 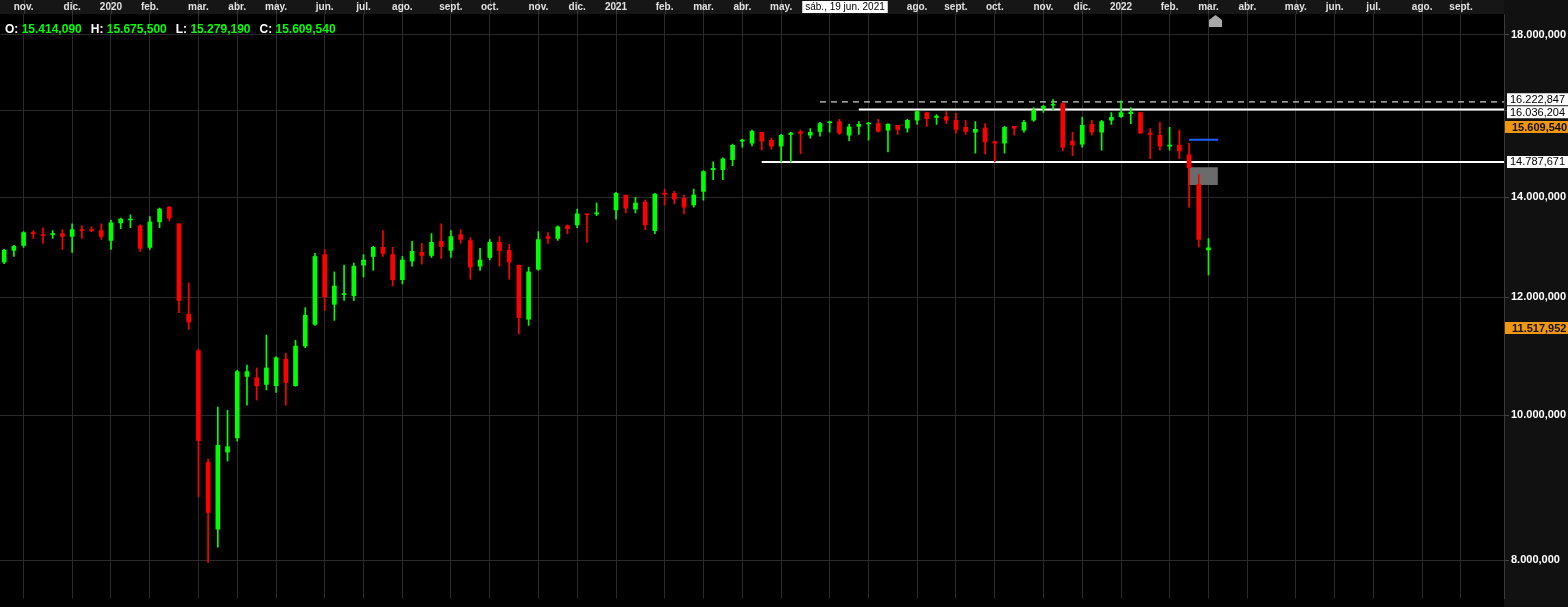 What do you see at coordinates (129, 29) in the screenshot?
I see `annotation: H: 15.675,500` at bounding box center [129, 29].